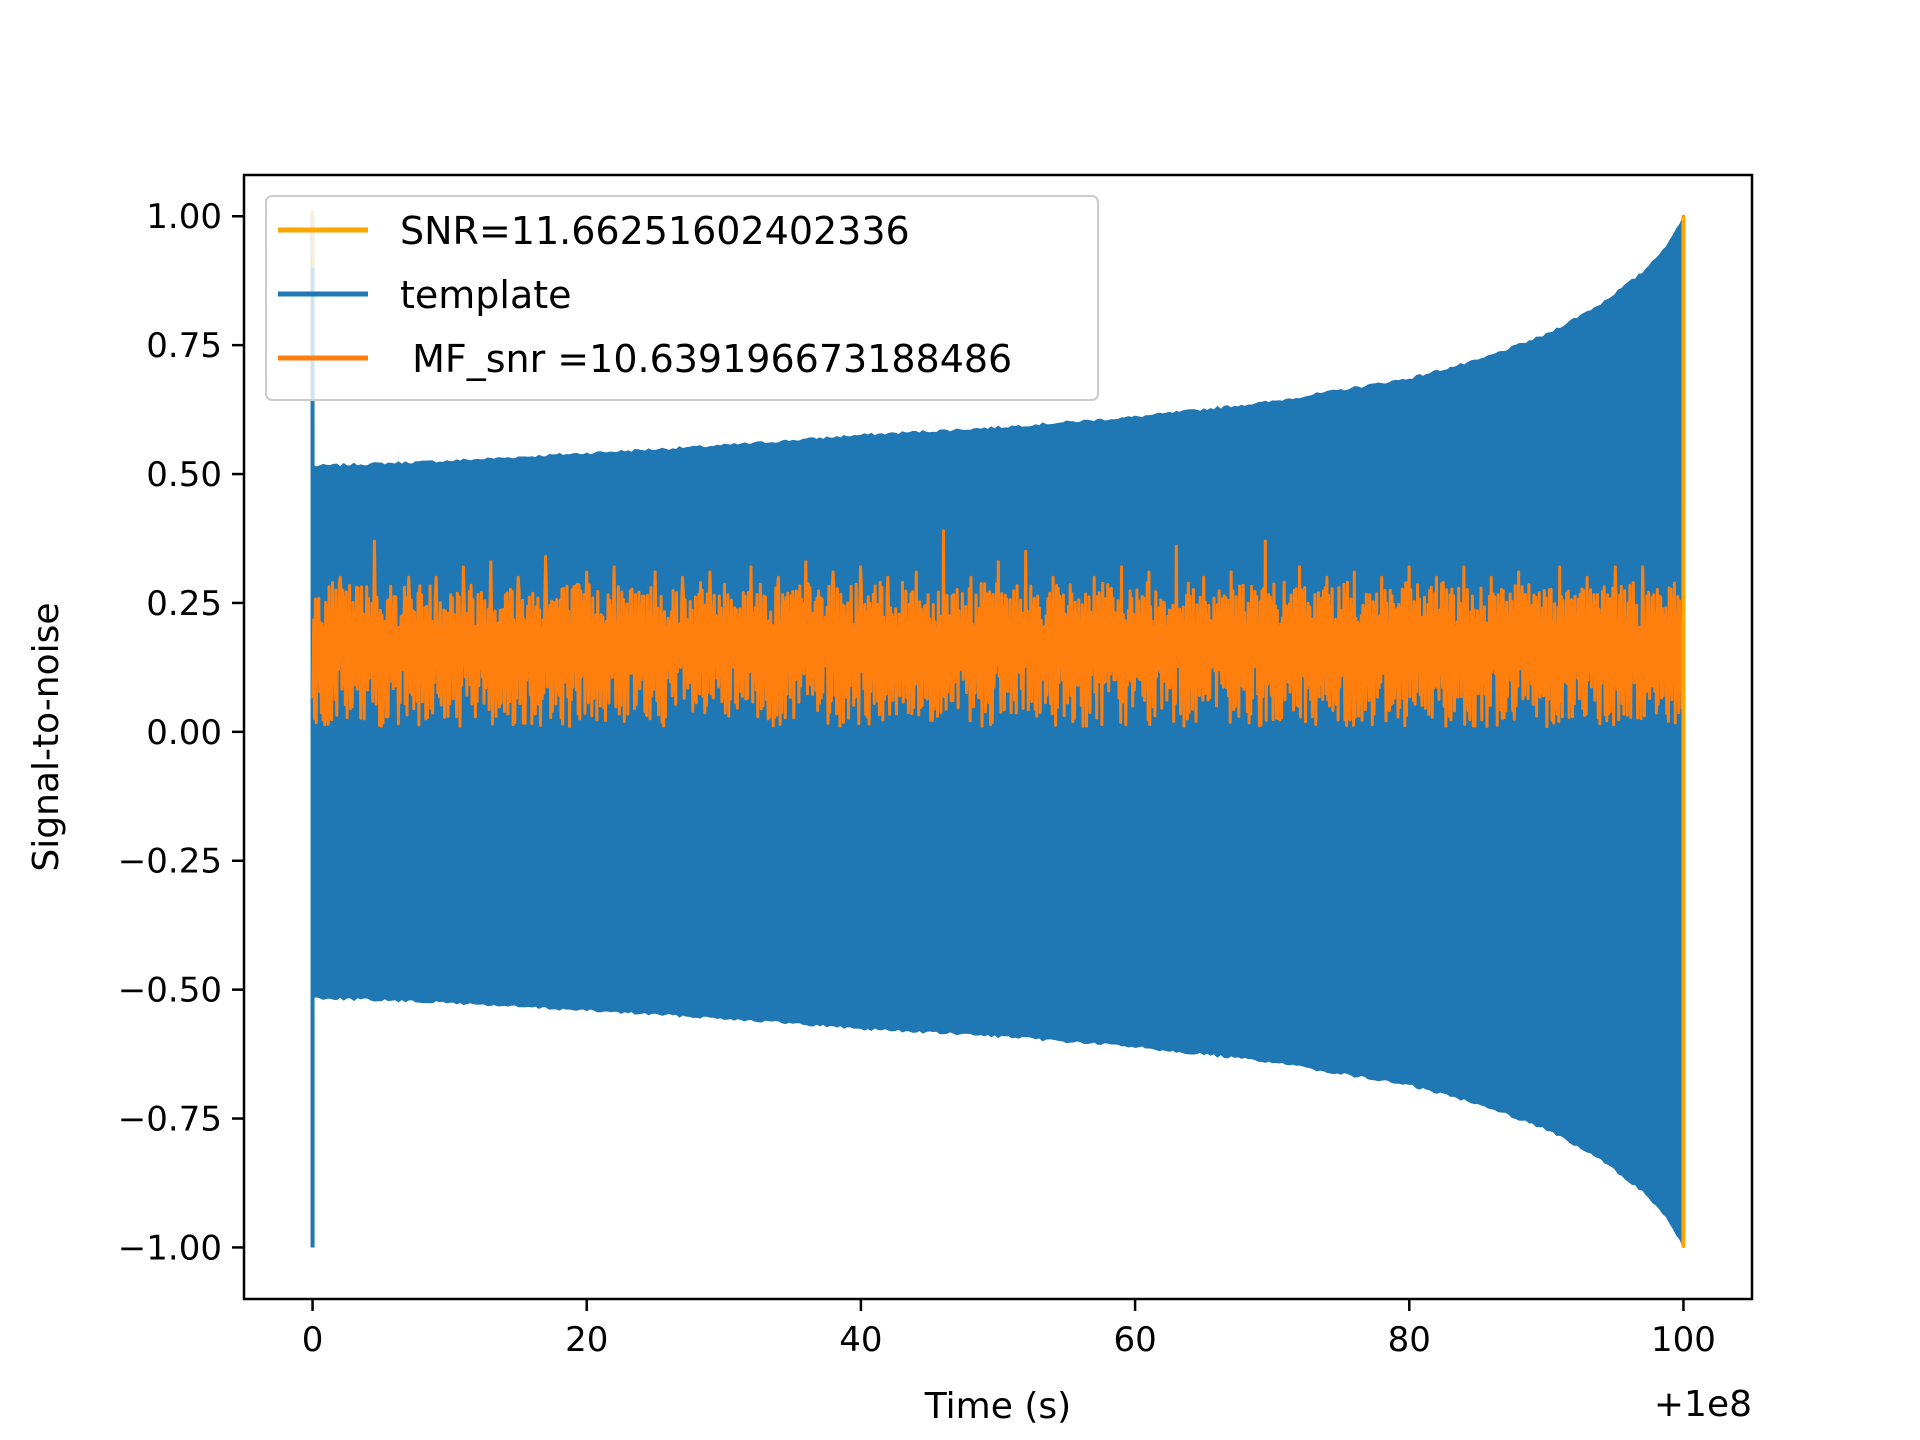 This screenshot has height=1440, width=1920. What do you see at coordinates (184, 346) in the screenshot?
I see `y-tick-label: 0.75` at bounding box center [184, 346].